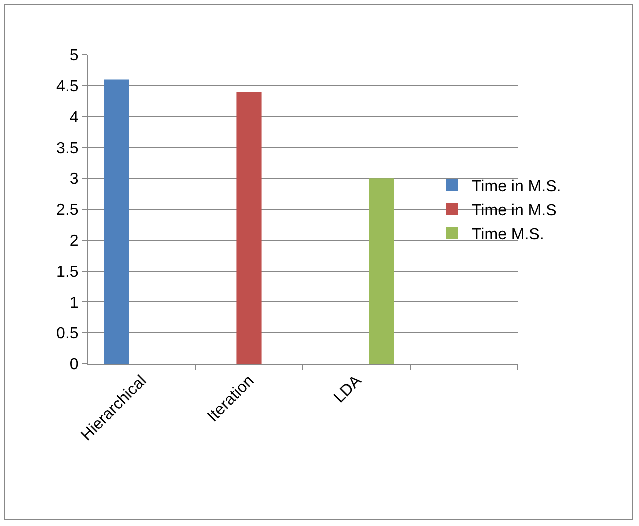 This screenshot has width=639, height=526. Describe the element at coordinates (67, 211) in the screenshot. I see `y-tick-label: 2.5` at that location.